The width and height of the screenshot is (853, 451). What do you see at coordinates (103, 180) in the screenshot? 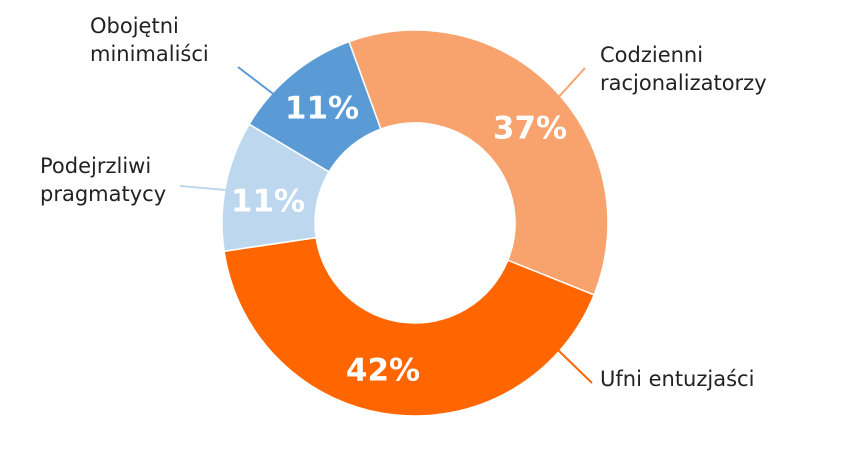
I see `category-label: Podejrzliwi pragmatycy` at bounding box center [103, 180].